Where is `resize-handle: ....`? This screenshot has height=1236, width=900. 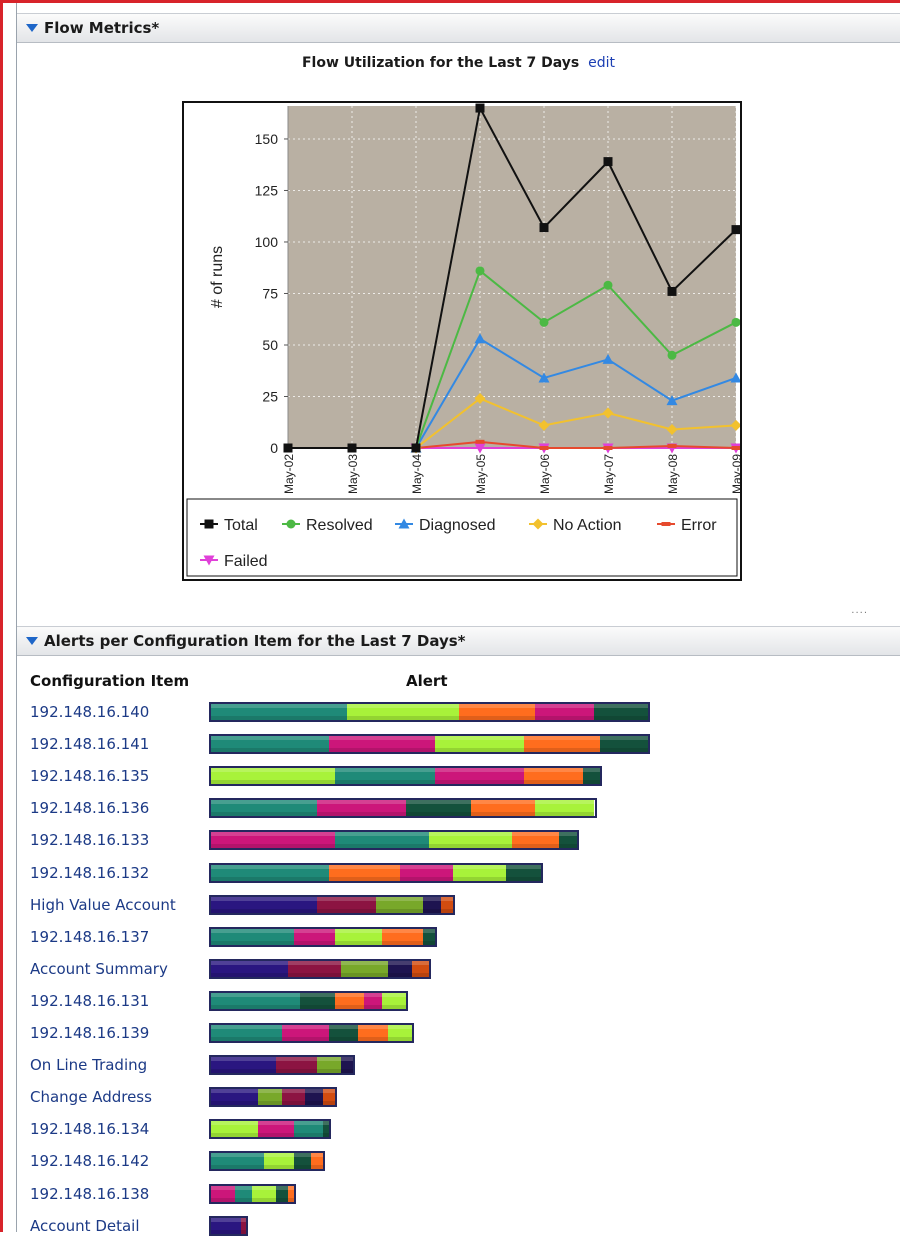
resize-handle: .... is located at coordinates (859, 610).